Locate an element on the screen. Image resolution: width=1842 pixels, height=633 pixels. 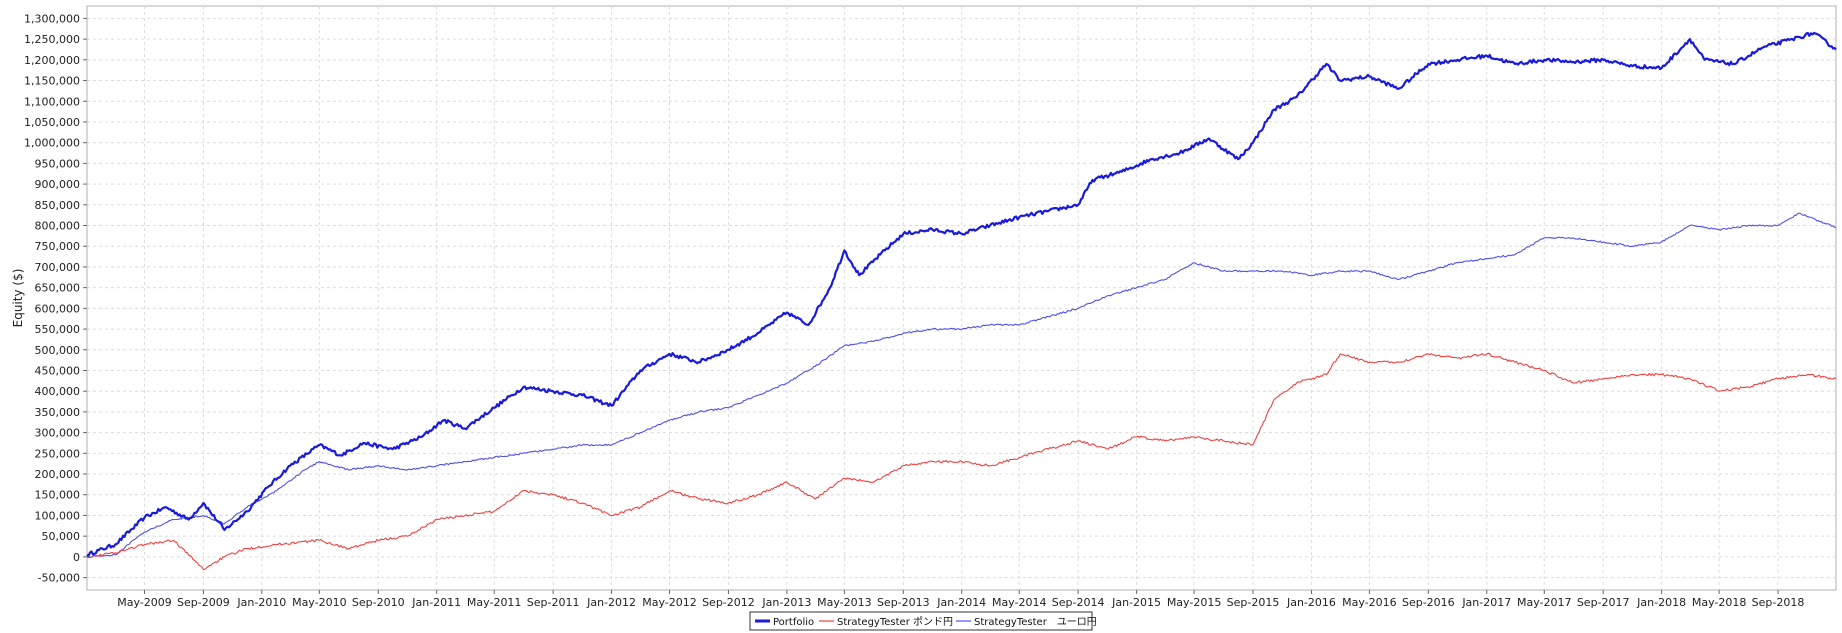
y-tick-label: 200,000 is located at coordinates (58, 474).